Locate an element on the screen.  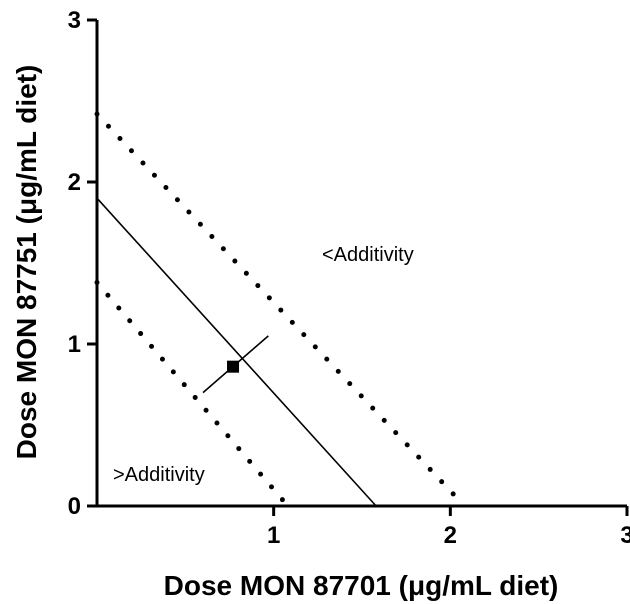
x-tick-label-3: 3 is located at coordinates (625, 535).